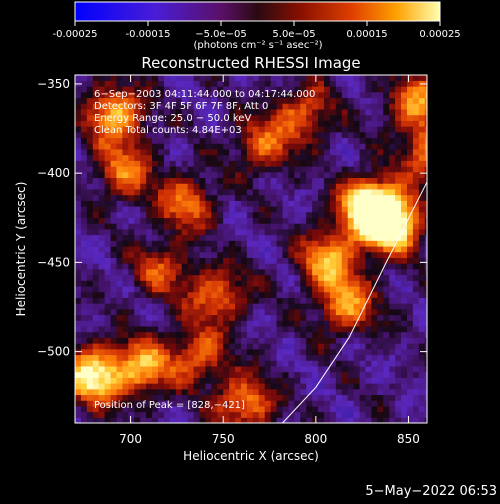  Describe the element at coordinates (168, 130) in the screenshot. I see `info-line: Clean Total counts: 4.84E+03` at that location.